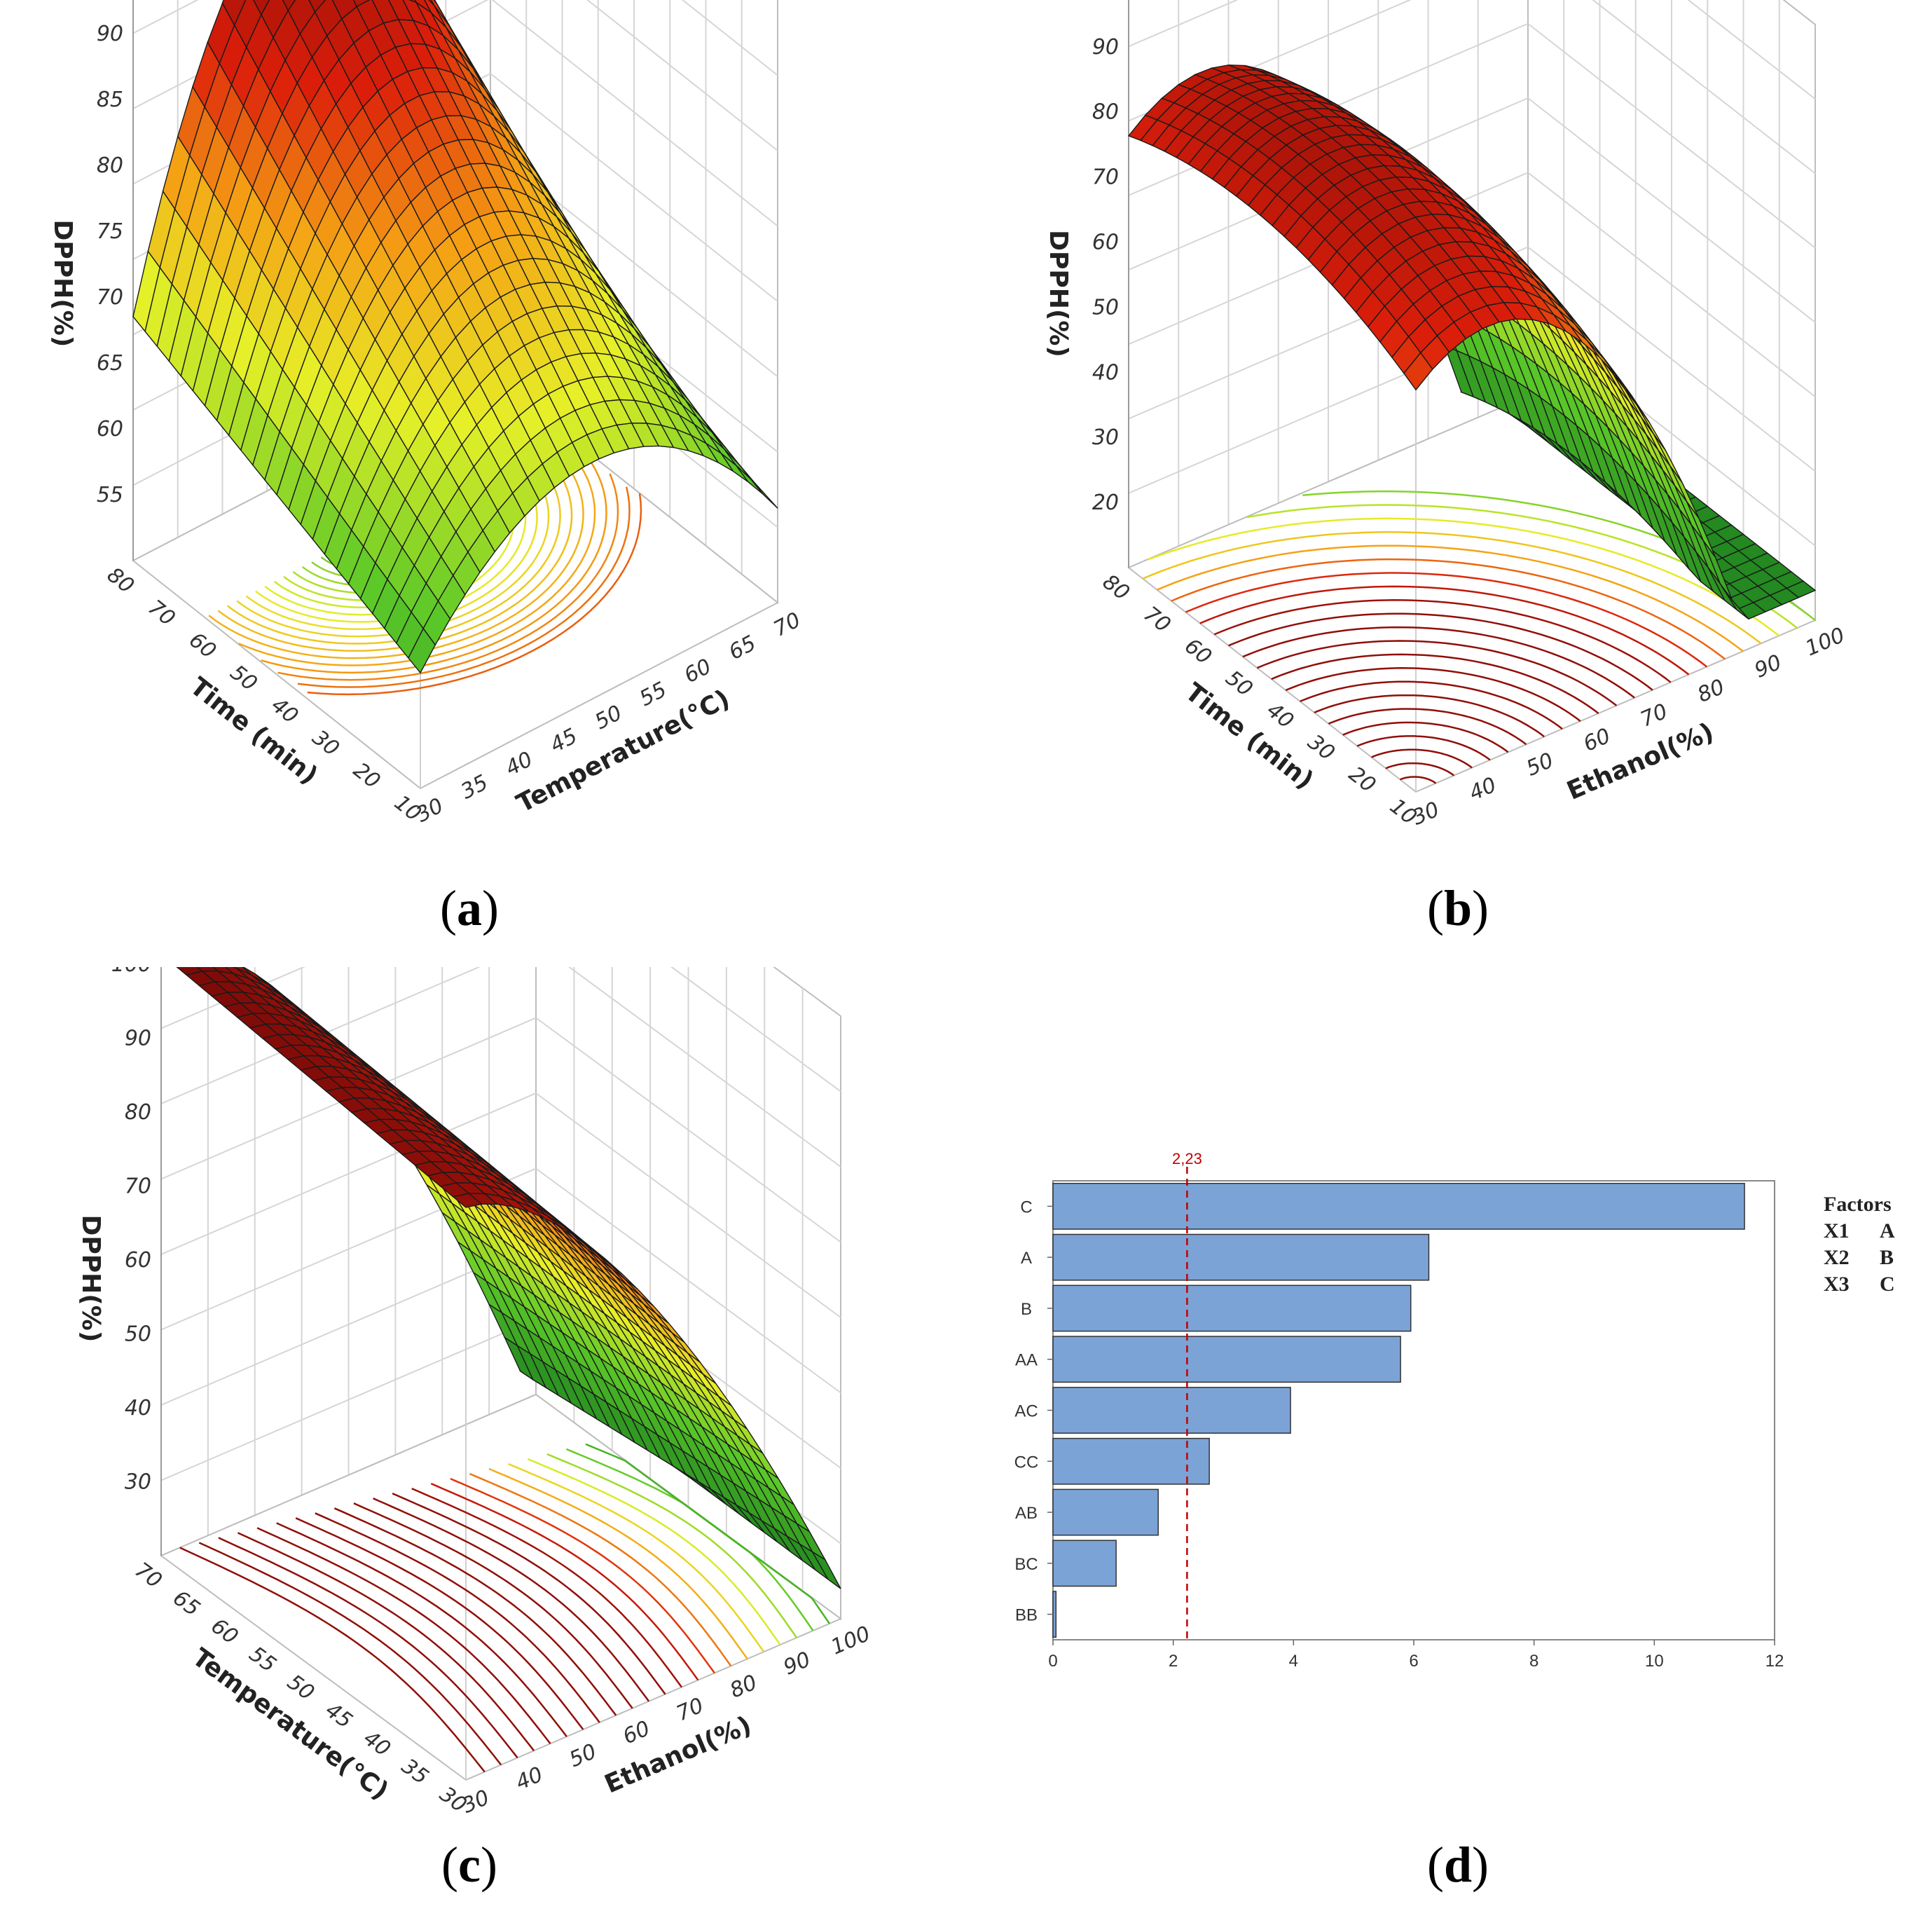 Image resolution: width=1921 pixels, height=1932 pixels. What do you see at coordinates (1026, 1615) in the screenshot?
I see `category-label: BB` at bounding box center [1026, 1615].